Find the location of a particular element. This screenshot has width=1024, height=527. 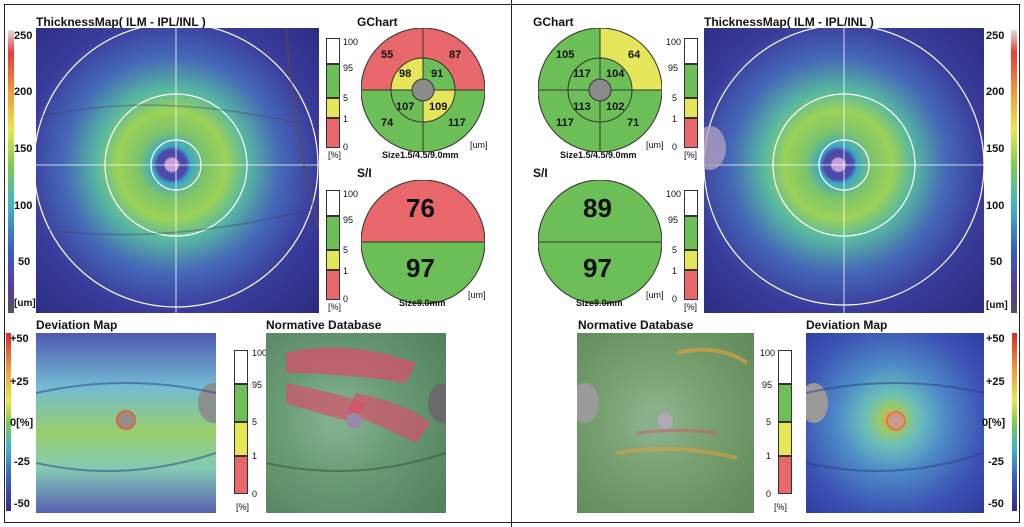

right-normative-map is located at coordinates (665, 423).